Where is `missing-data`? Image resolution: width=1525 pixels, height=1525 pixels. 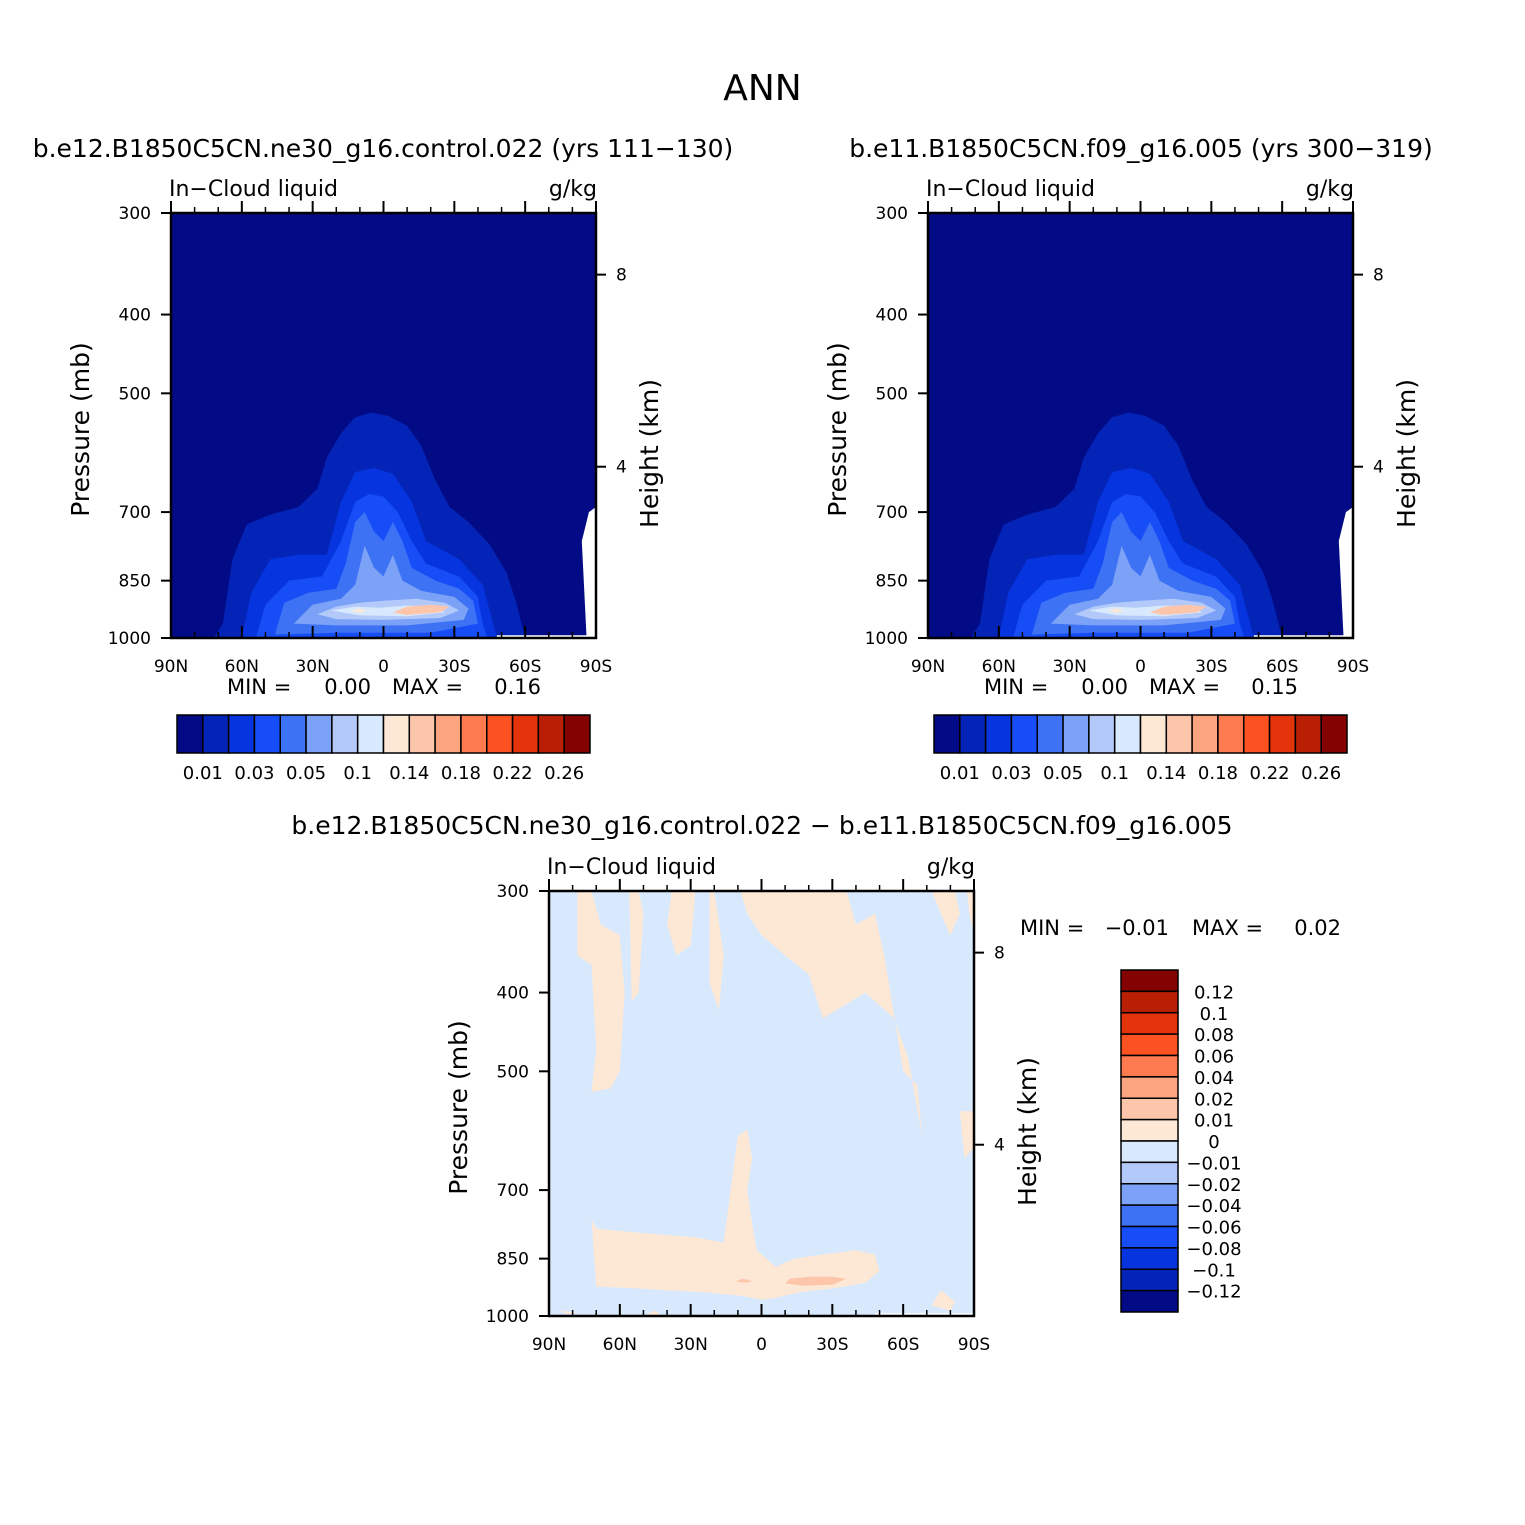
missing-data is located at coordinates (1345, 572).